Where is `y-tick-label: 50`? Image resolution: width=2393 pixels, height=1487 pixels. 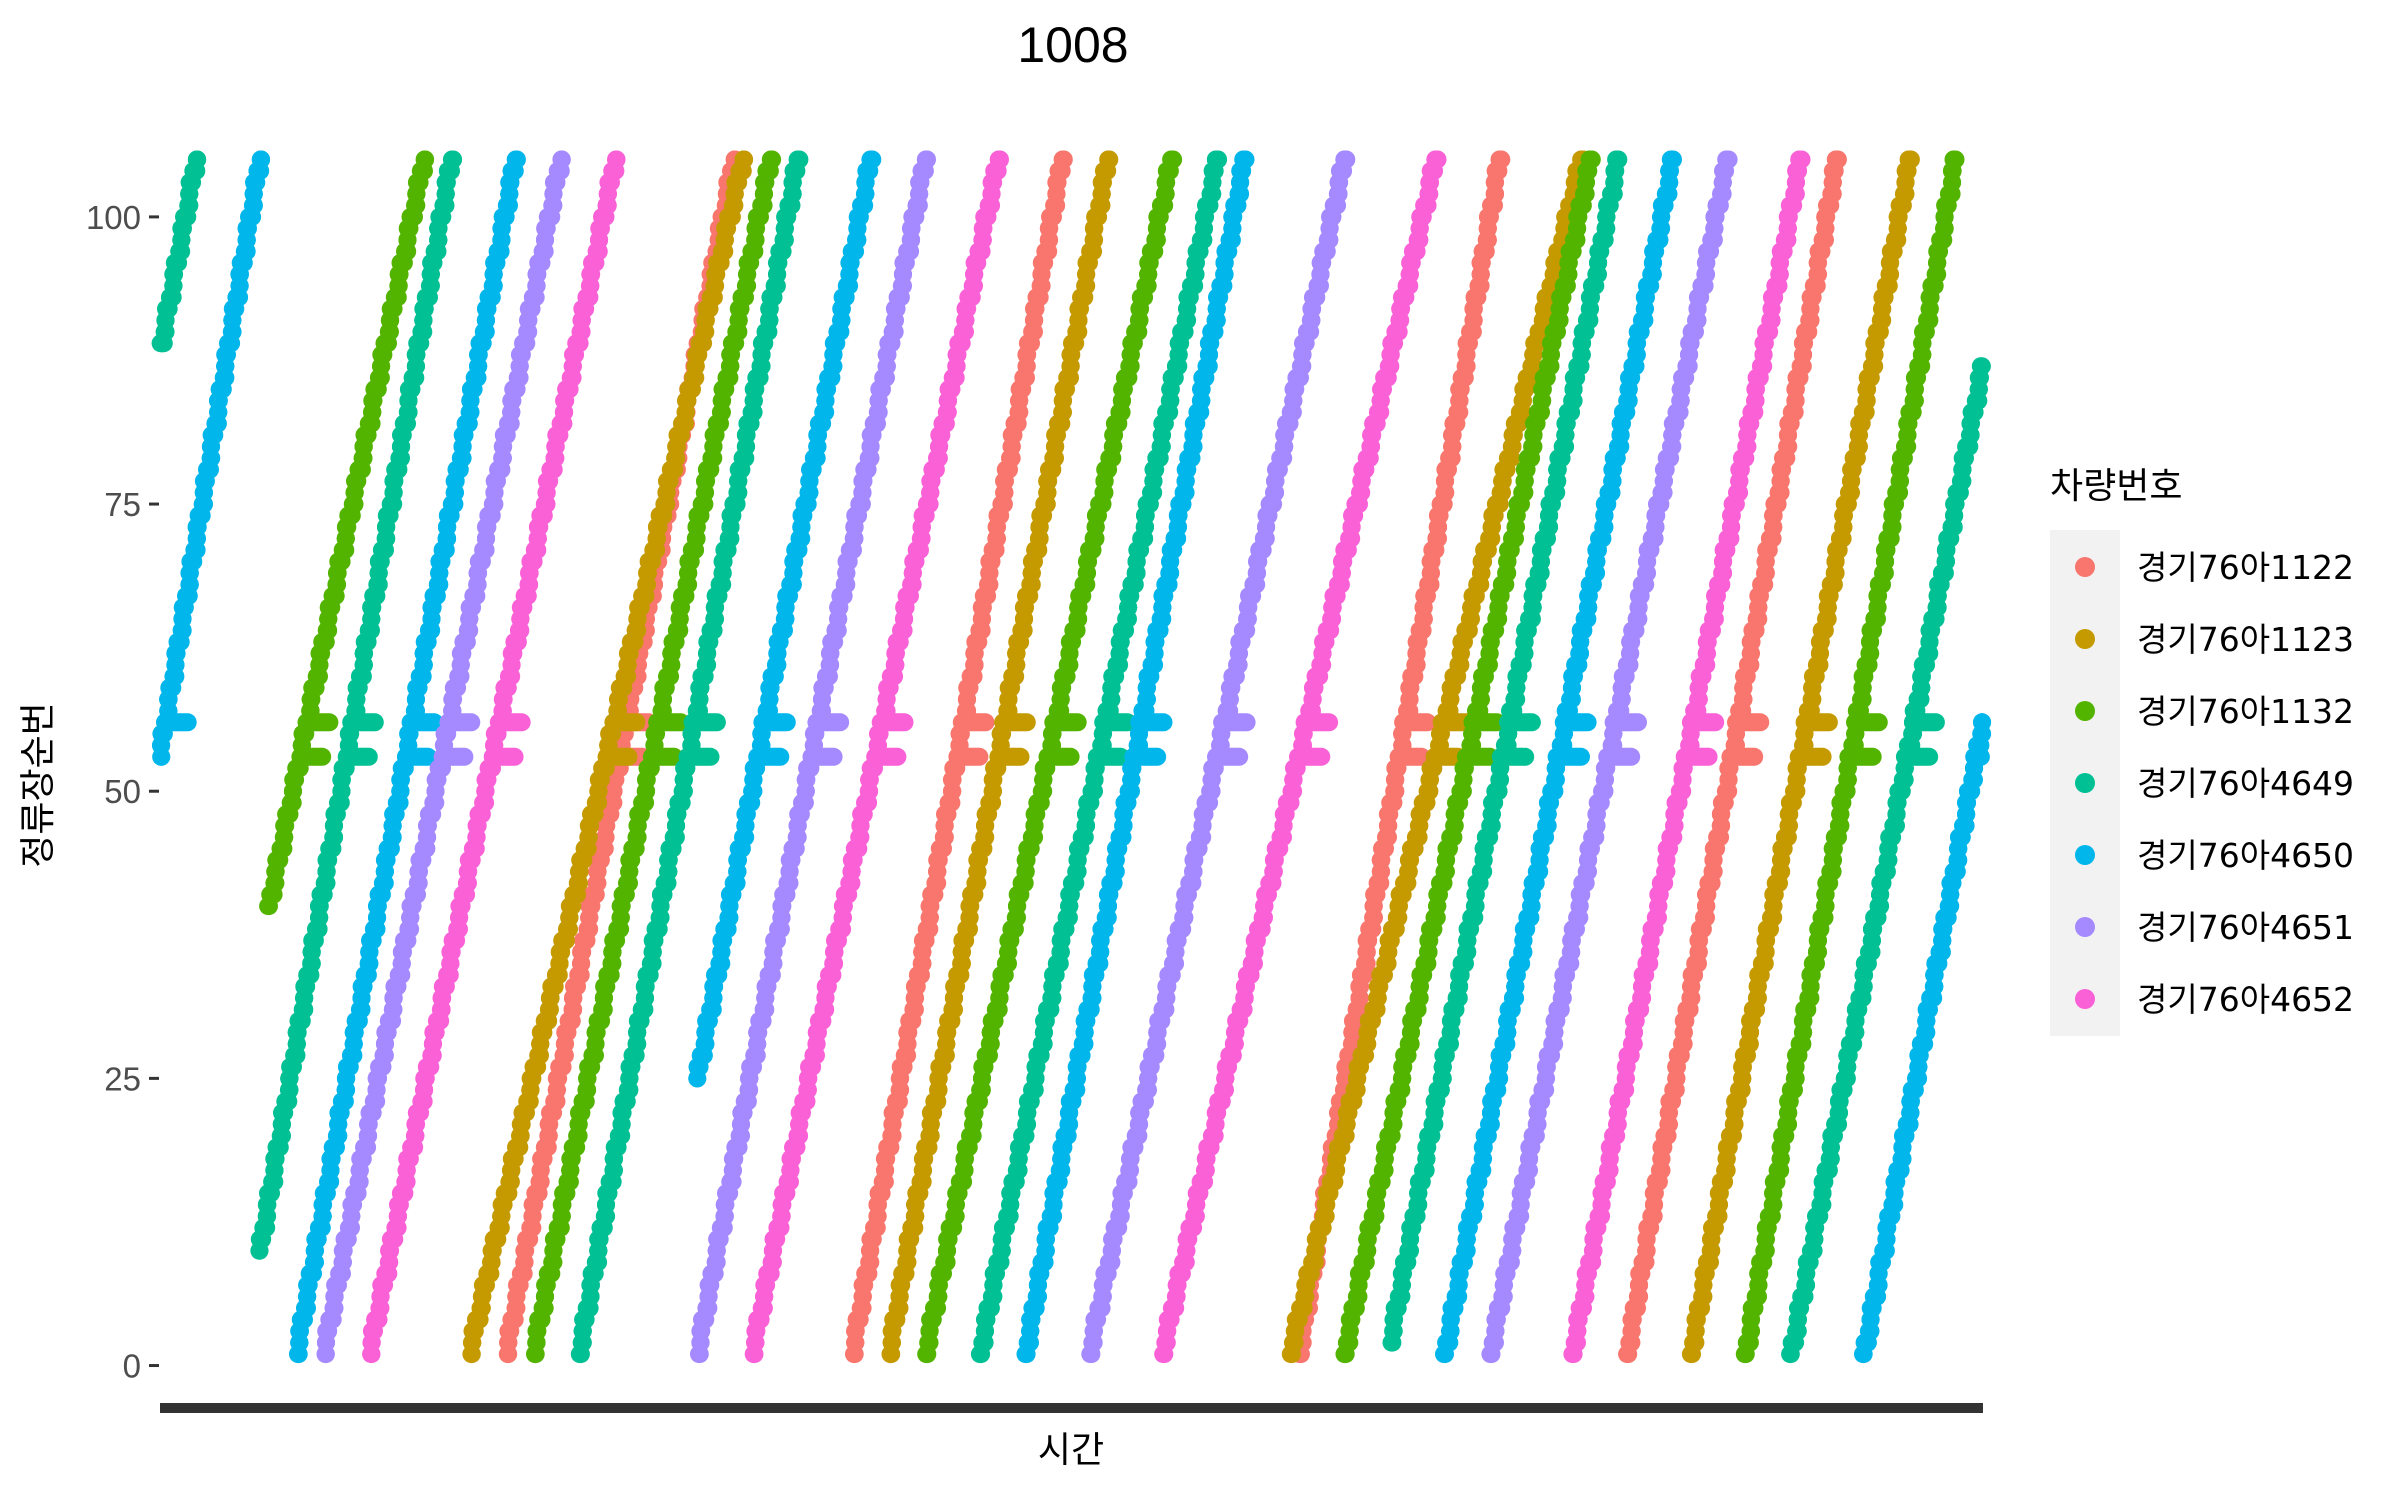
y-tick-label: 50 is located at coordinates (122, 791).